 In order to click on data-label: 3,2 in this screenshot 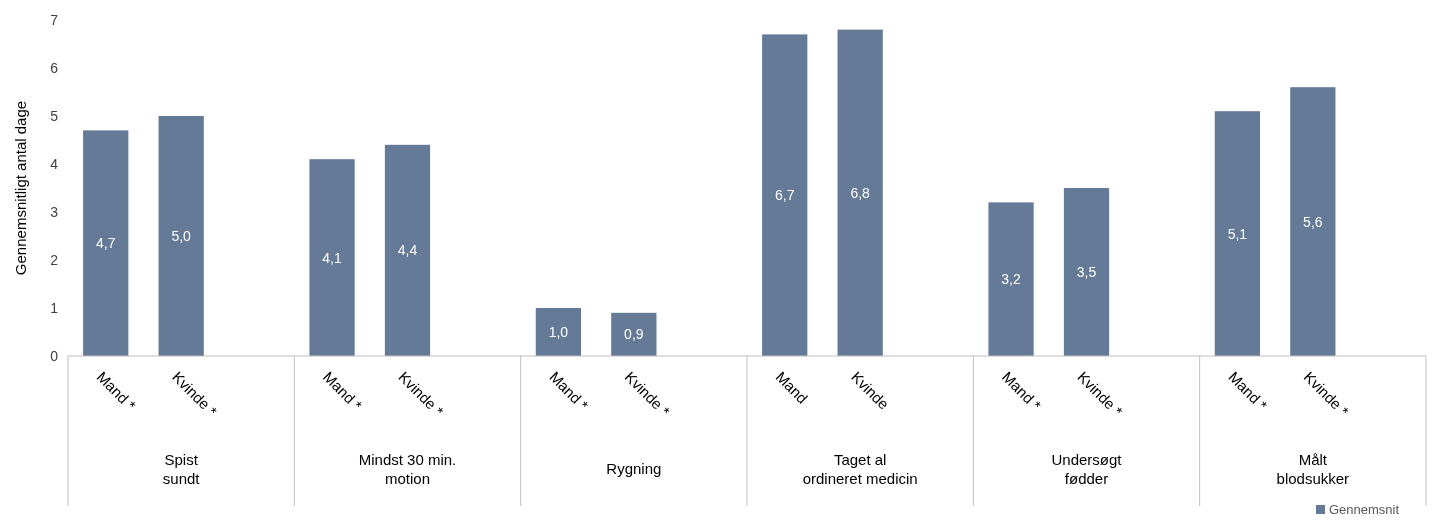, I will do `click(1011, 279)`.